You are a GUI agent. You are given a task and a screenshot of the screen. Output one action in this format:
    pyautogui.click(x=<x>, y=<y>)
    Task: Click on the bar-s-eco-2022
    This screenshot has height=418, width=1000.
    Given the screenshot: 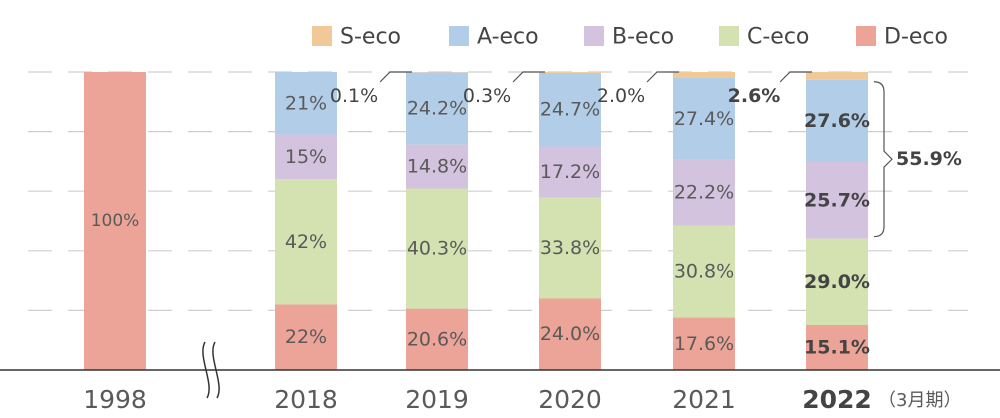 What is the action you would take?
    pyautogui.click(x=837, y=76)
    